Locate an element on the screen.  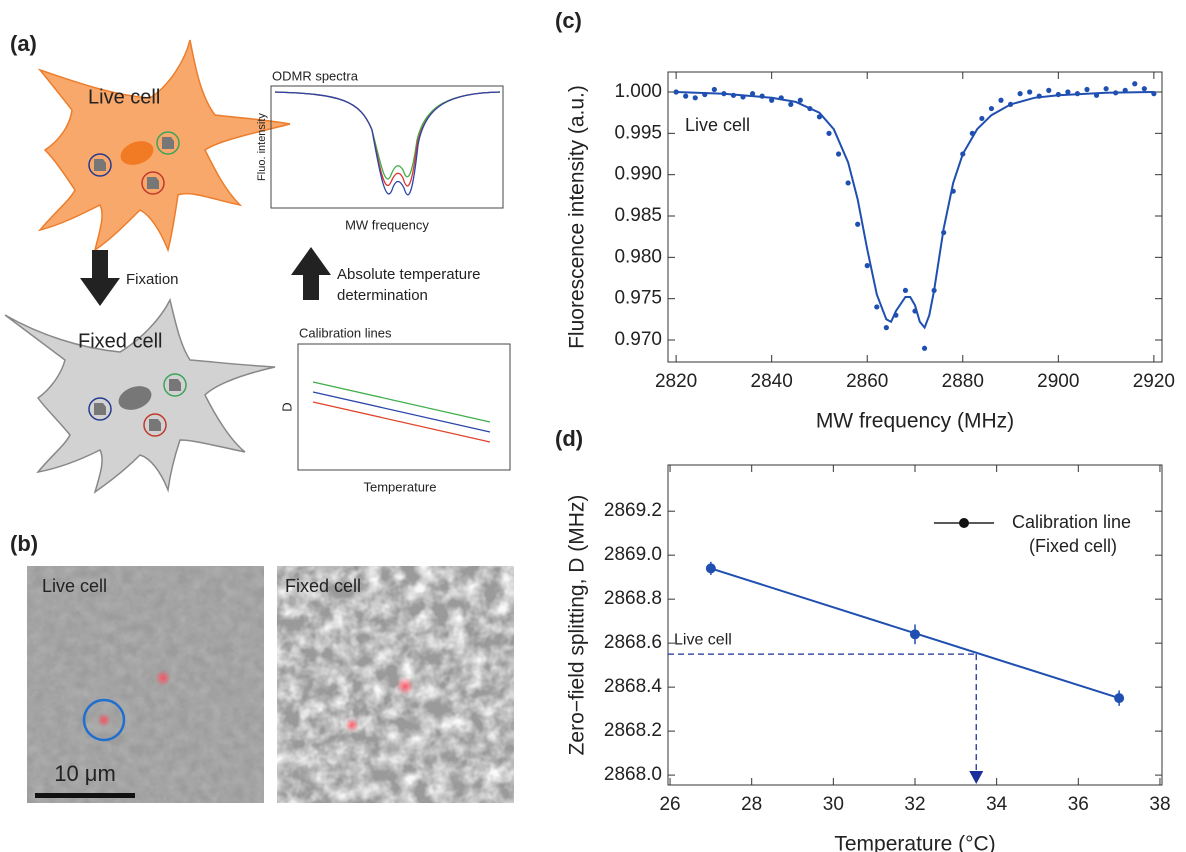
scale-label: 10 μm is located at coordinates (85, 773).